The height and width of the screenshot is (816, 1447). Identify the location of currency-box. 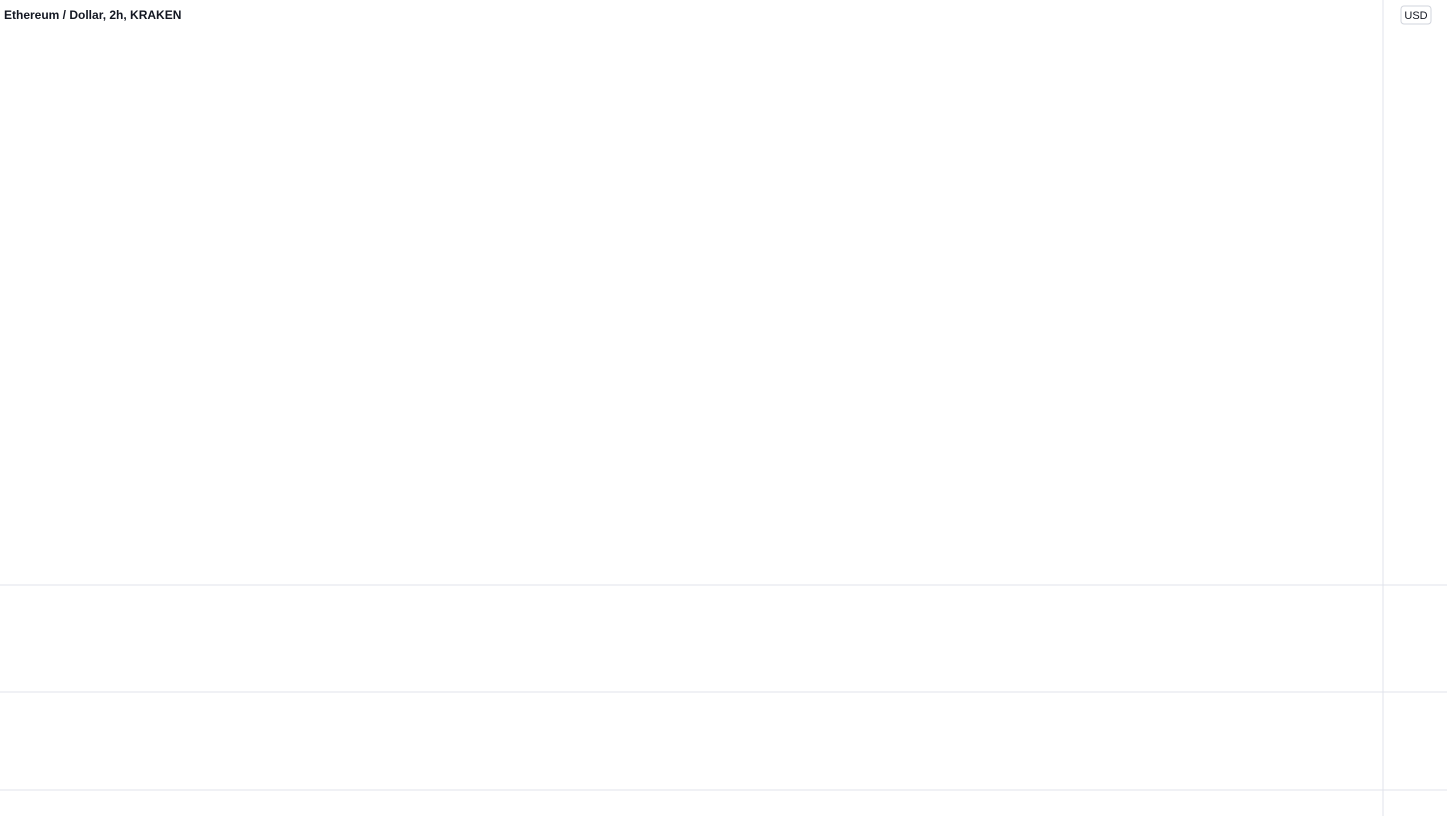
(1416, 15).